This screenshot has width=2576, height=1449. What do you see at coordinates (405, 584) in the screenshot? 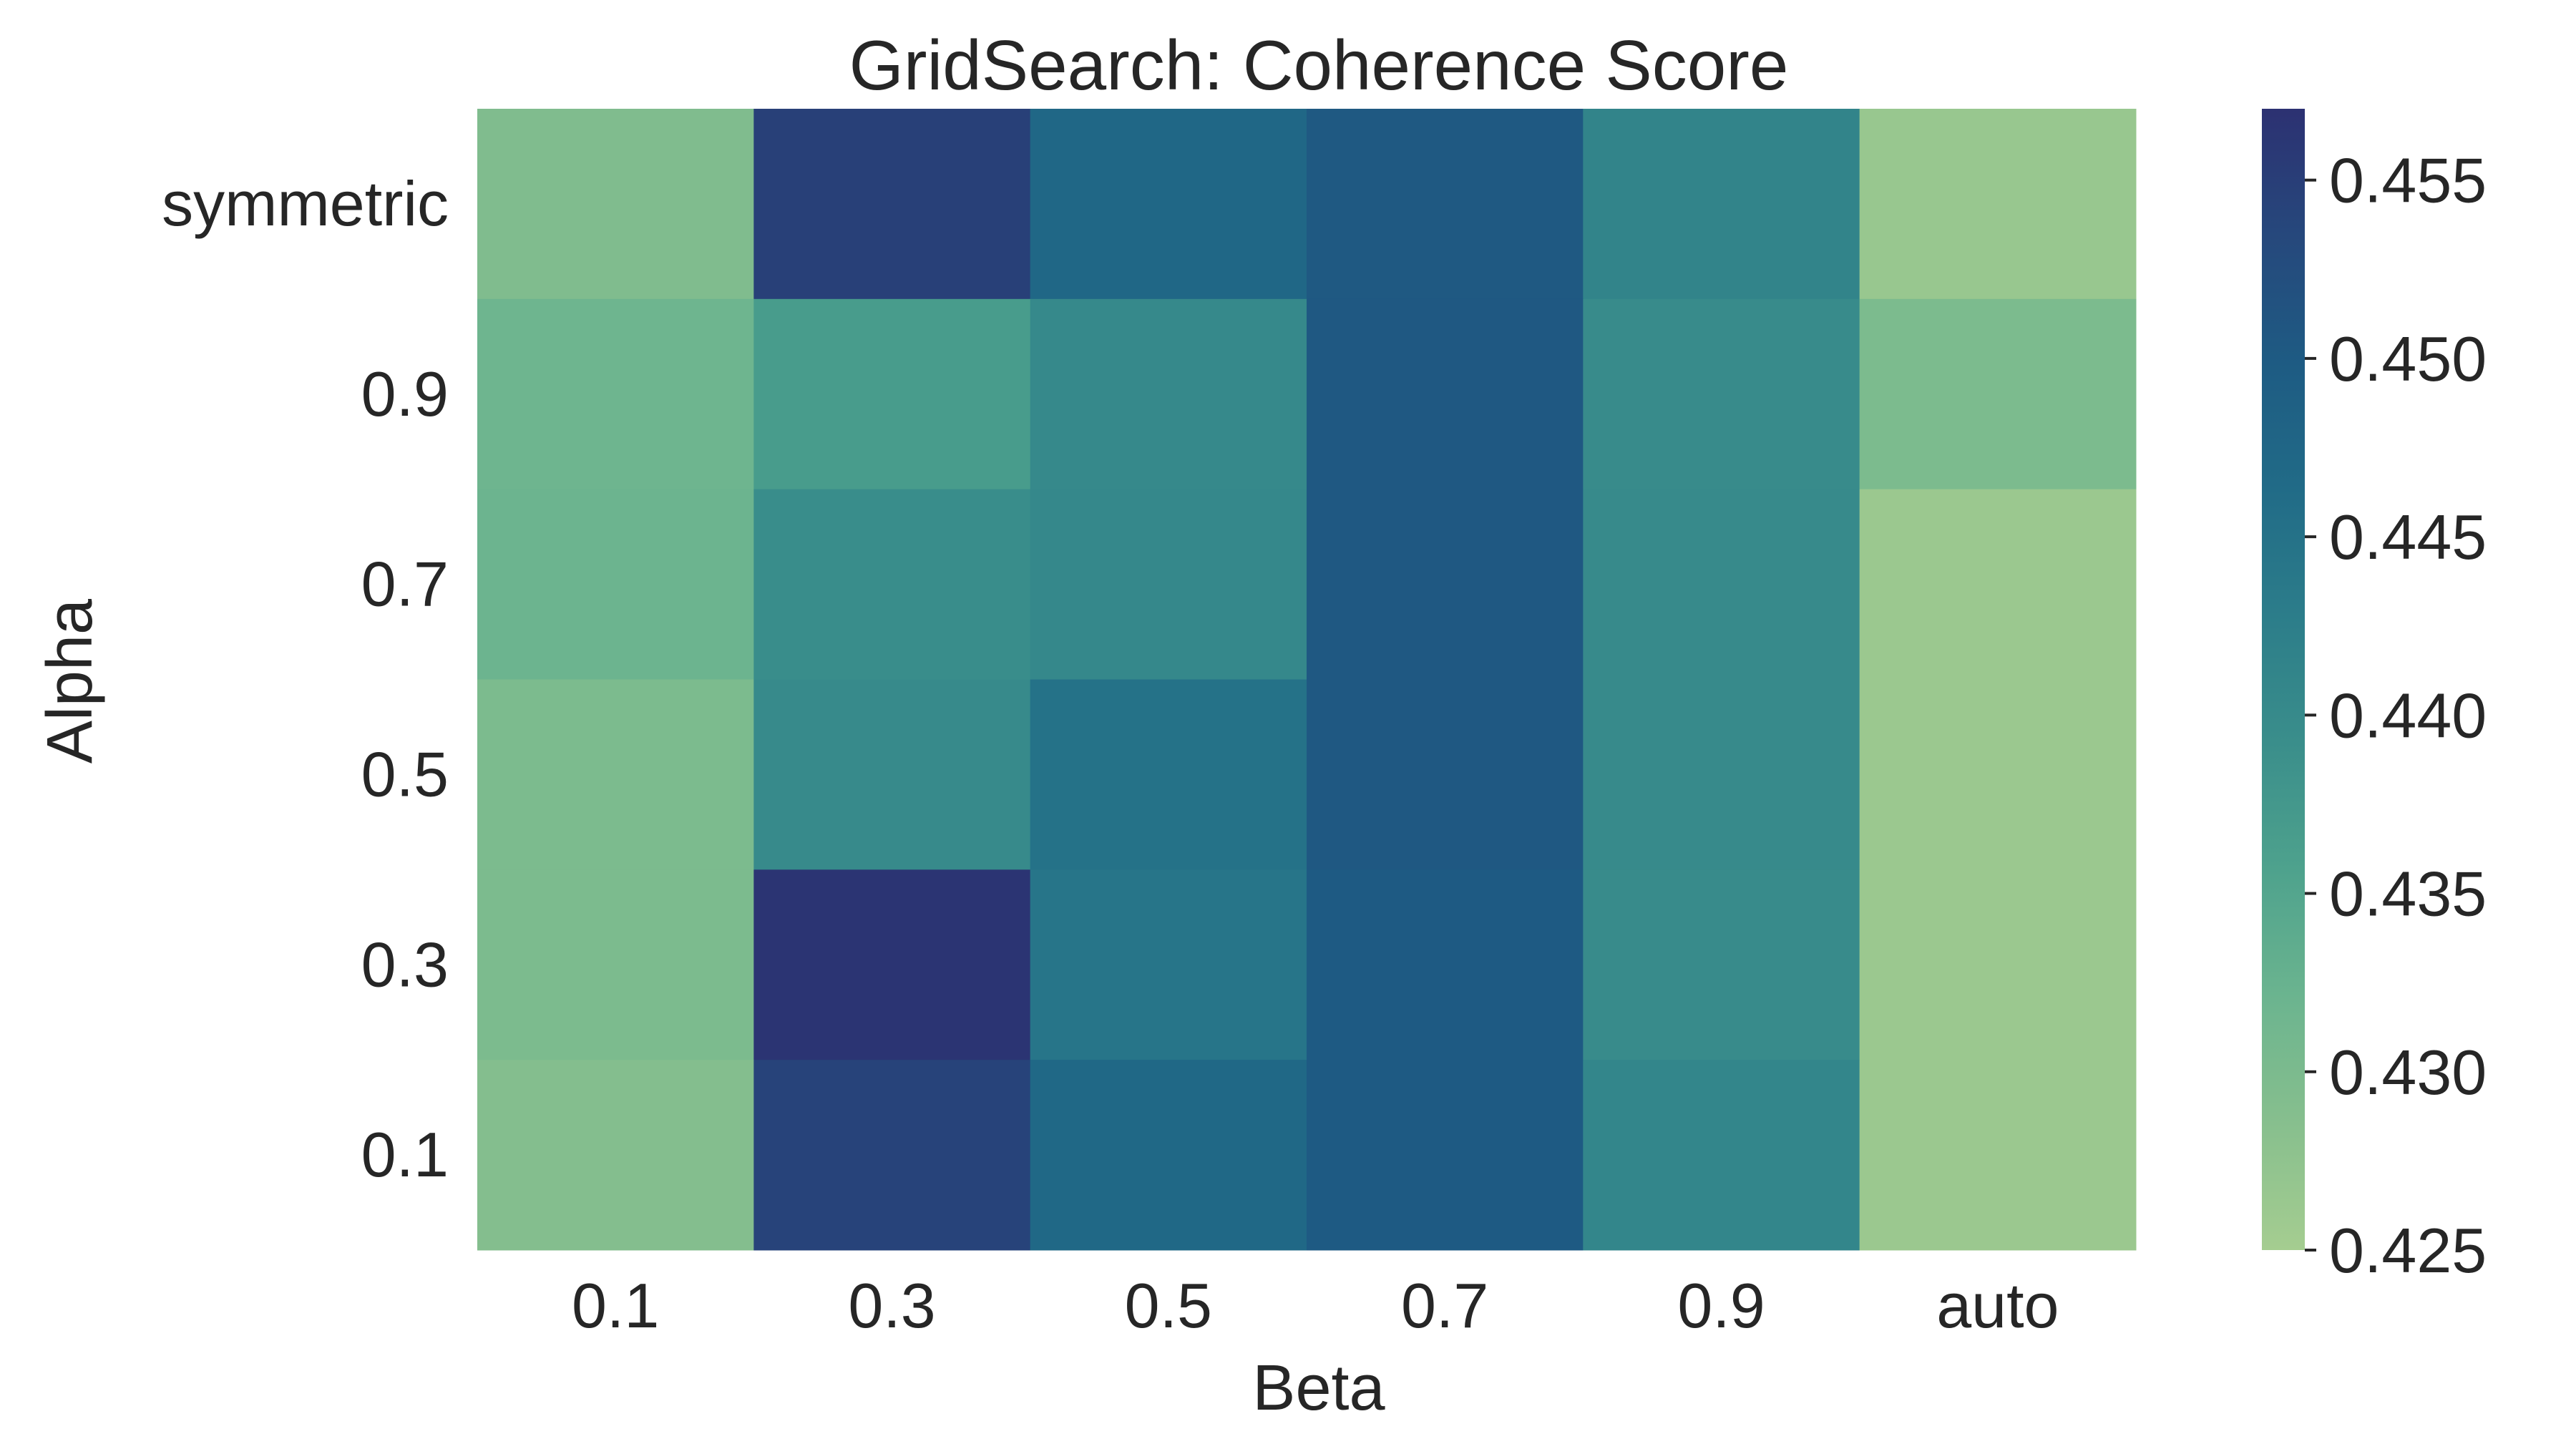
I see `y-tick-label: 0.7` at bounding box center [405, 584].